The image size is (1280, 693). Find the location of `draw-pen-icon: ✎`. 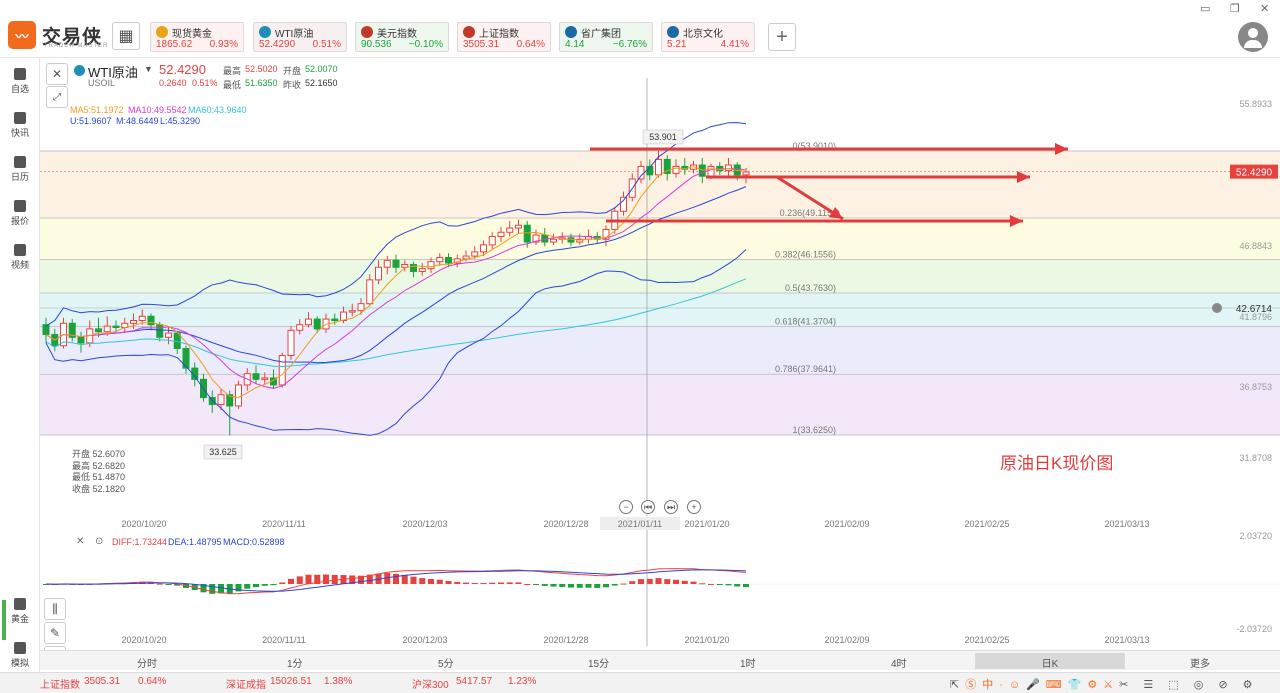

draw-pen-icon: ✎ is located at coordinates (55, 633).